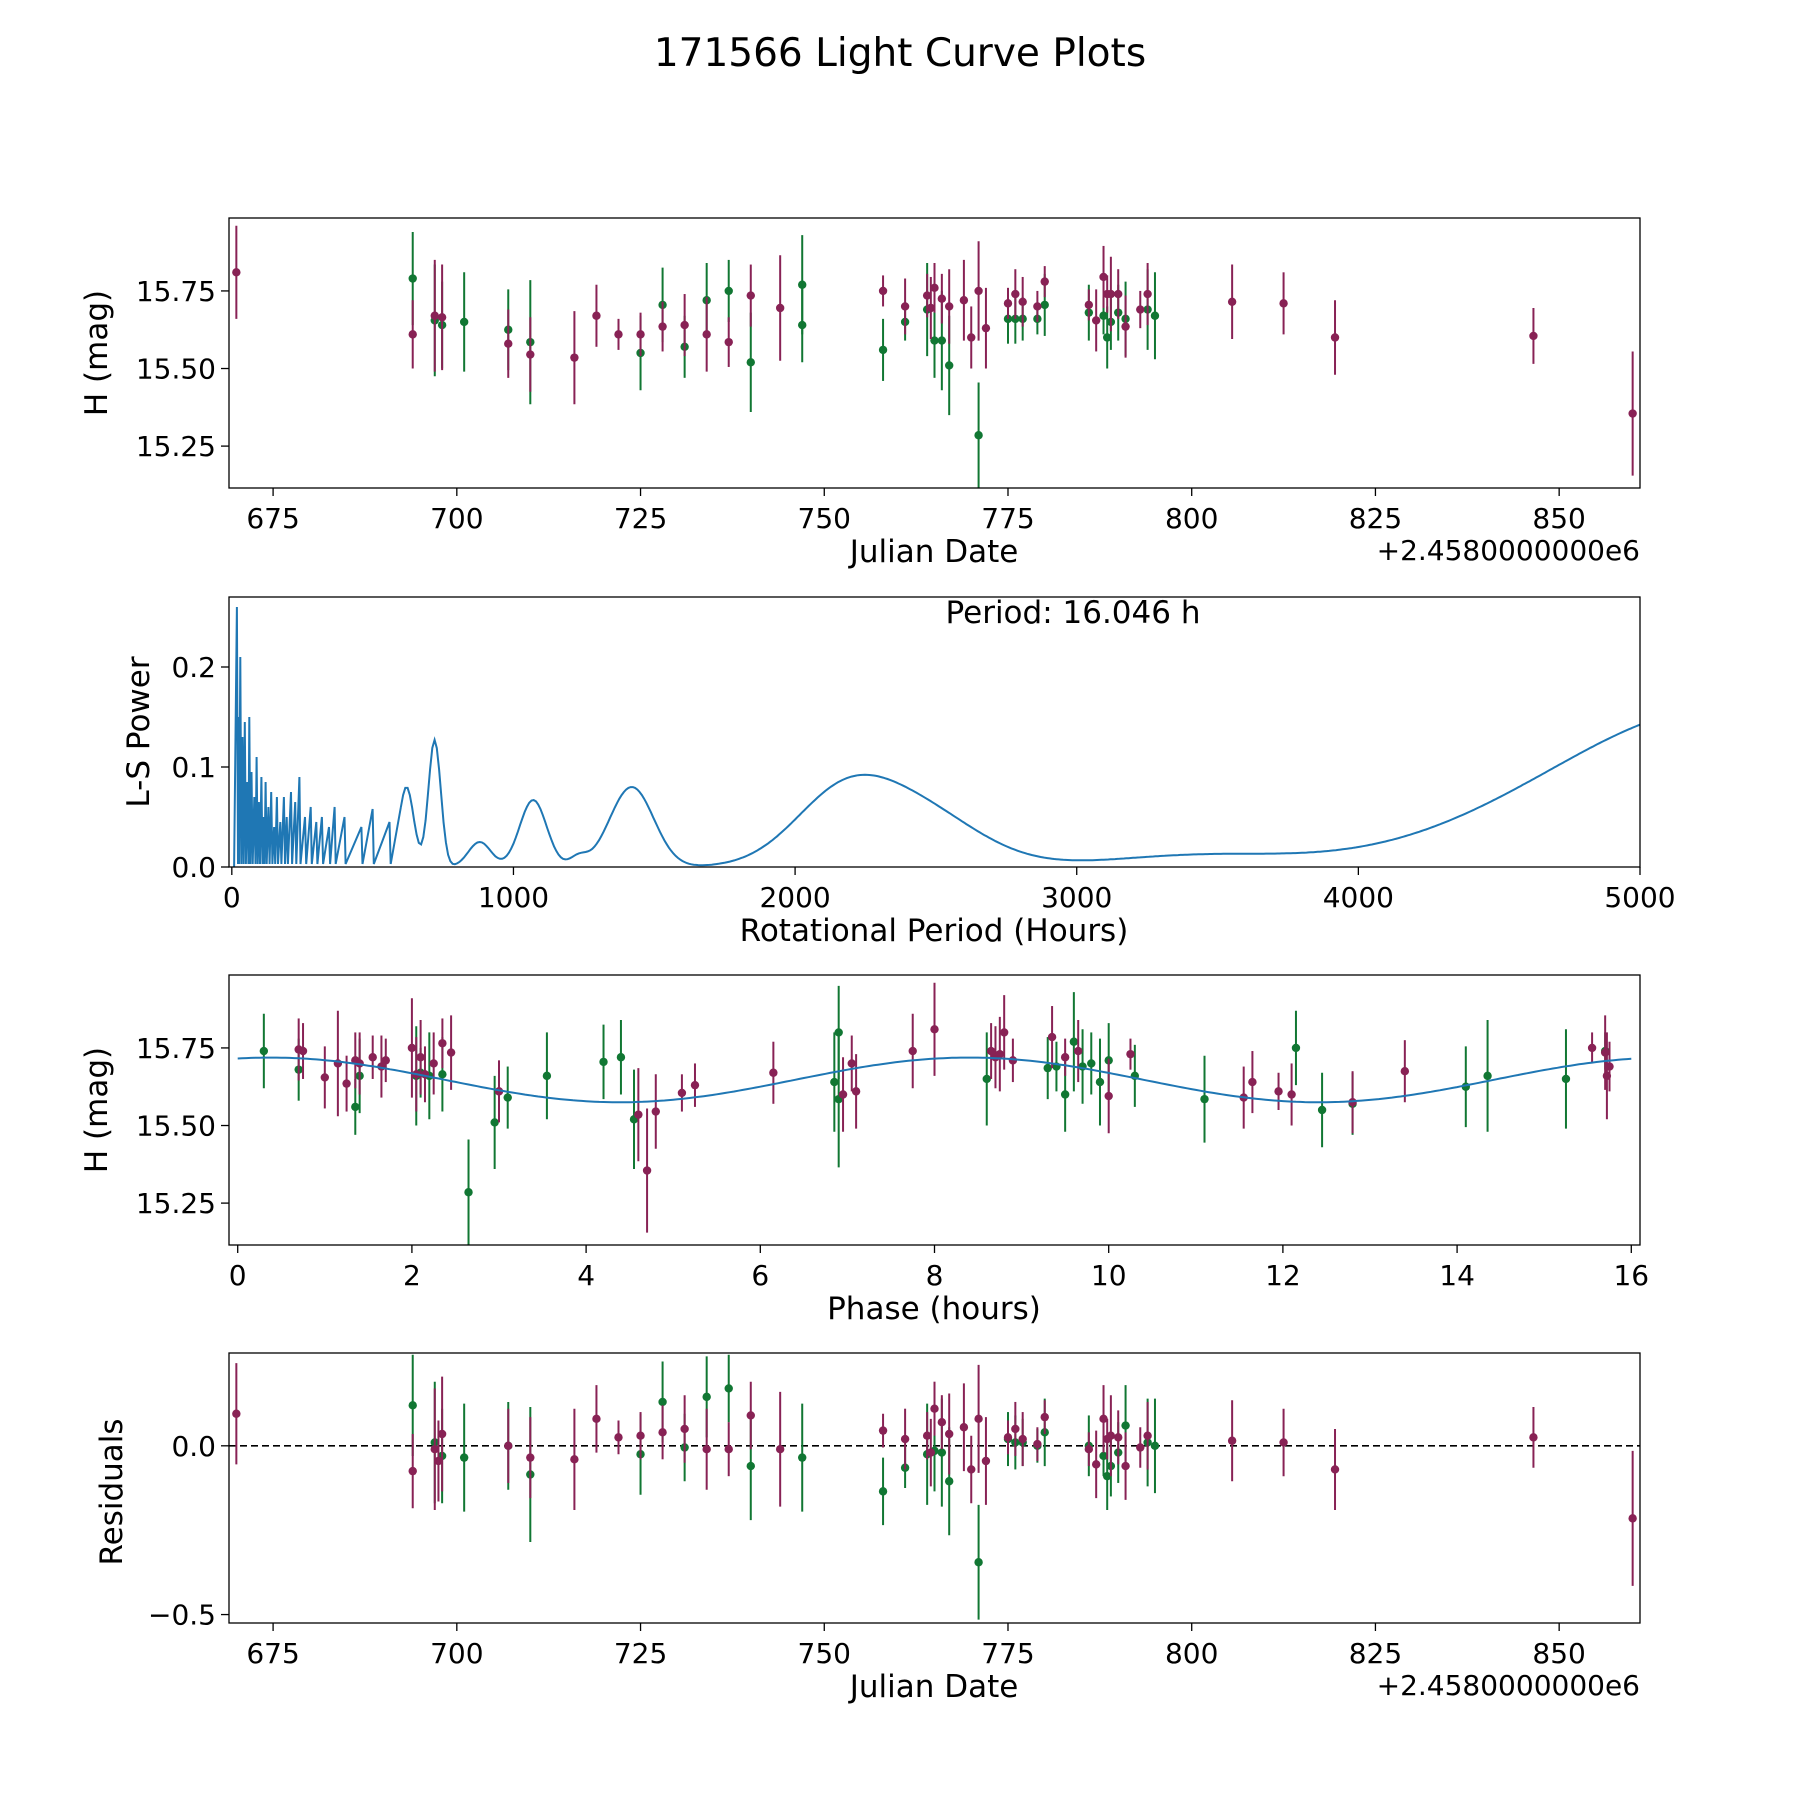  What do you see at coordinates (934, 1080) in the screenshot?
I see `phase-fit-curve` at bounding box center [934, 1080].